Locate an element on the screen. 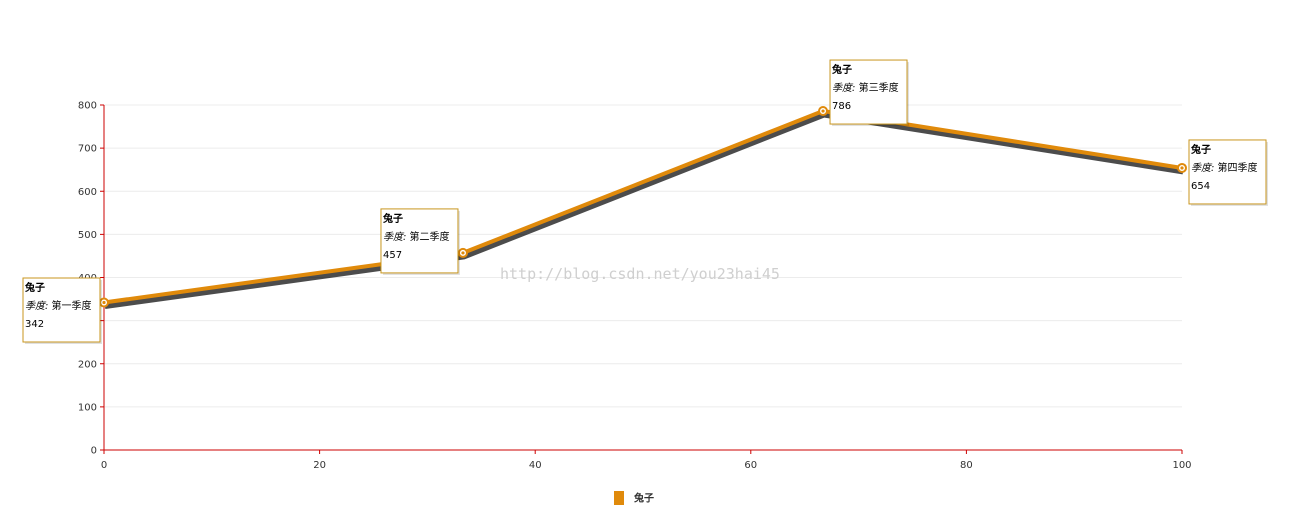  tooltip-category: 季度: 第一季度 is located at coordinates (58, 305).